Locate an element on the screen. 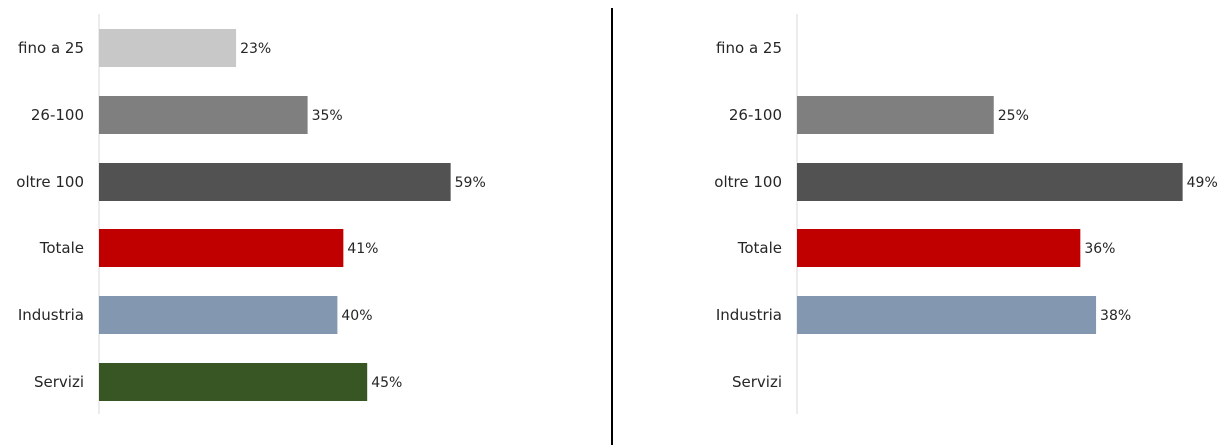  data-label: 45% is located at coordinates (386, 383).